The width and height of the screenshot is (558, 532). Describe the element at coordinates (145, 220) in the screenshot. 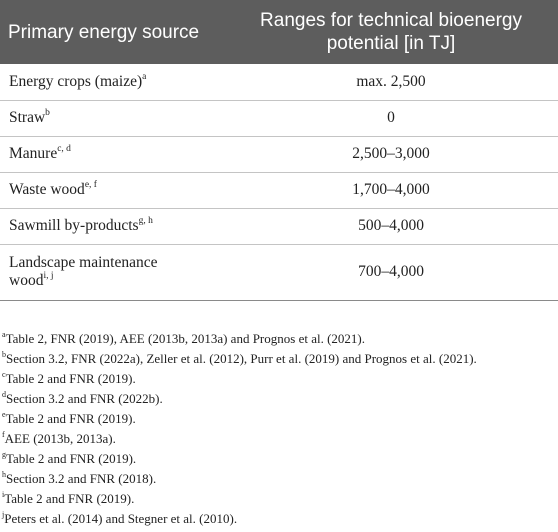

I see `footnote-ref: g, h` at that location.